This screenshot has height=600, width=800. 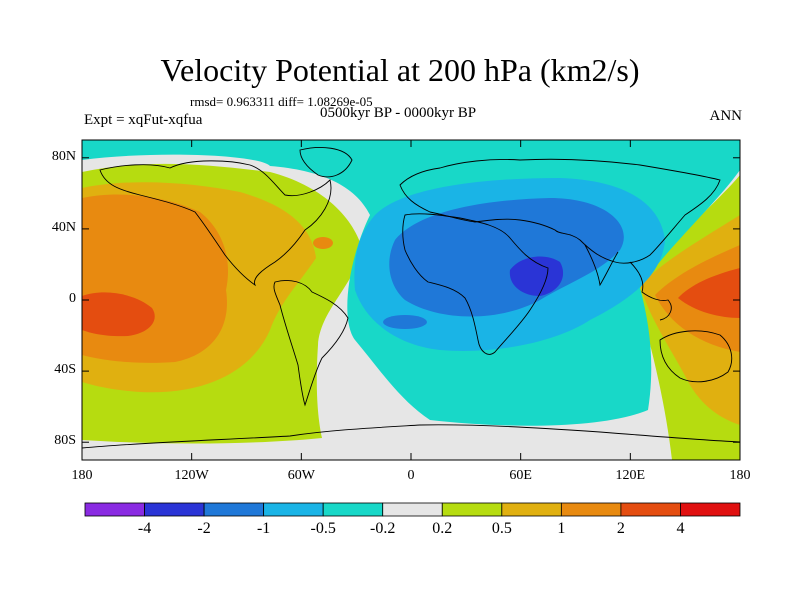 I want to click on colorbar-tick-label: -1, so click(x=263, y=528).